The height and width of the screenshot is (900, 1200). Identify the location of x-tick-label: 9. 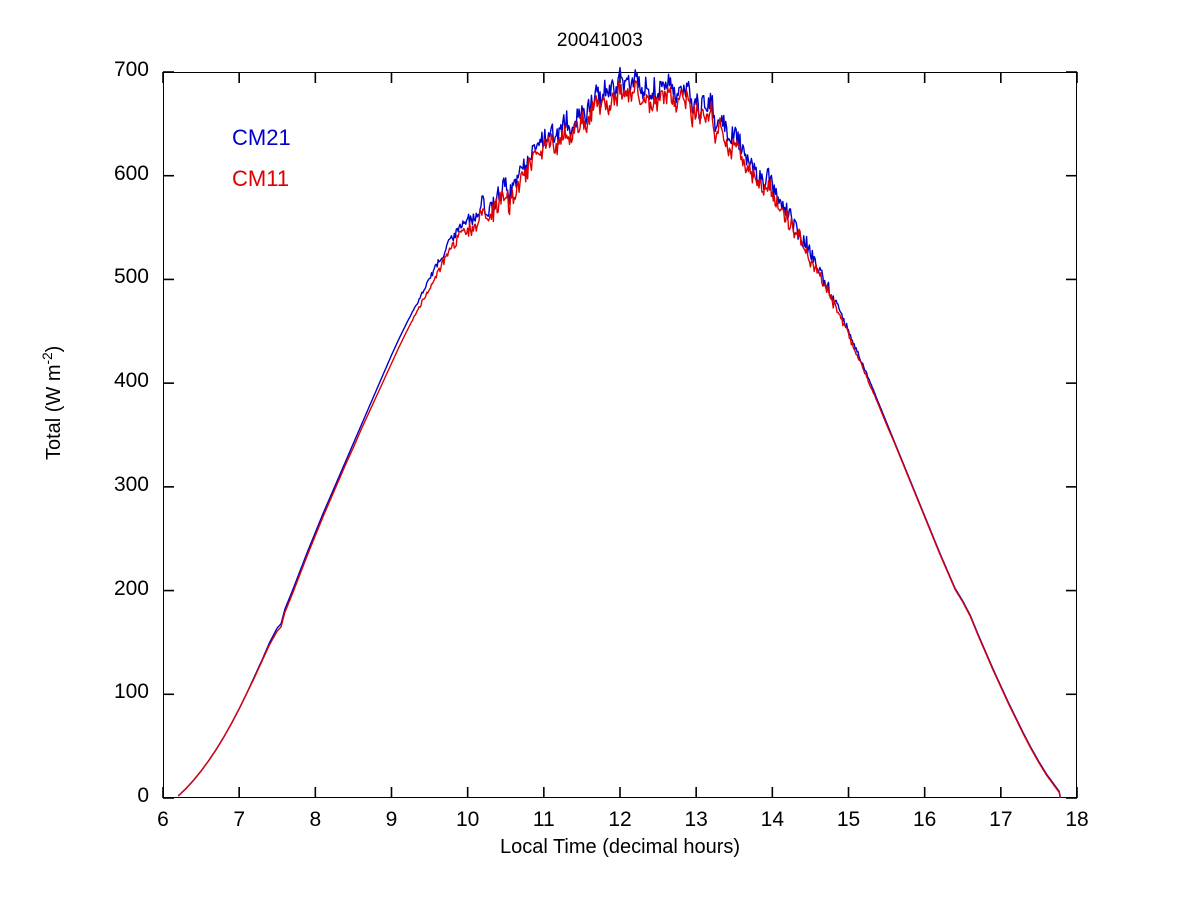
(391, 819).